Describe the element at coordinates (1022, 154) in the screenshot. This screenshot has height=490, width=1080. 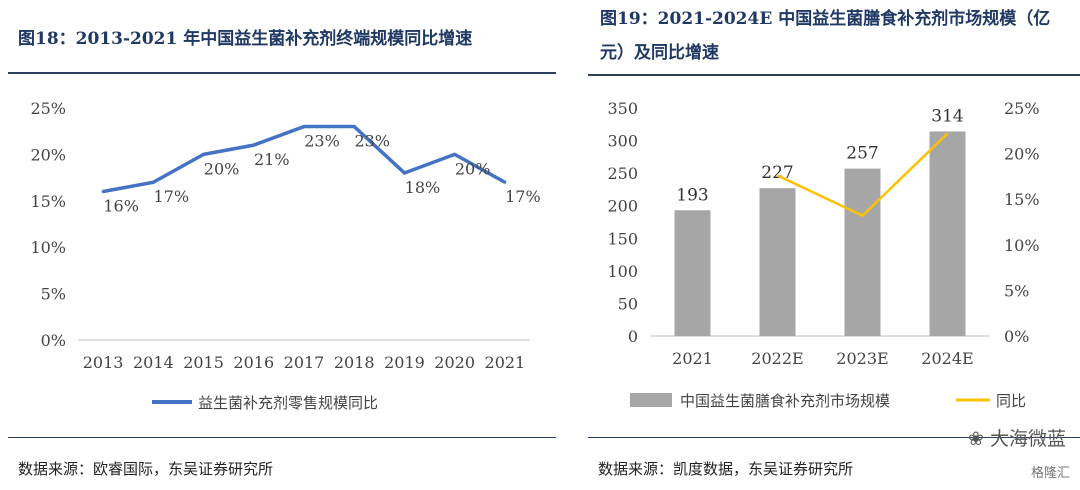
I see `right-y-tick-label: 20%` at that location.